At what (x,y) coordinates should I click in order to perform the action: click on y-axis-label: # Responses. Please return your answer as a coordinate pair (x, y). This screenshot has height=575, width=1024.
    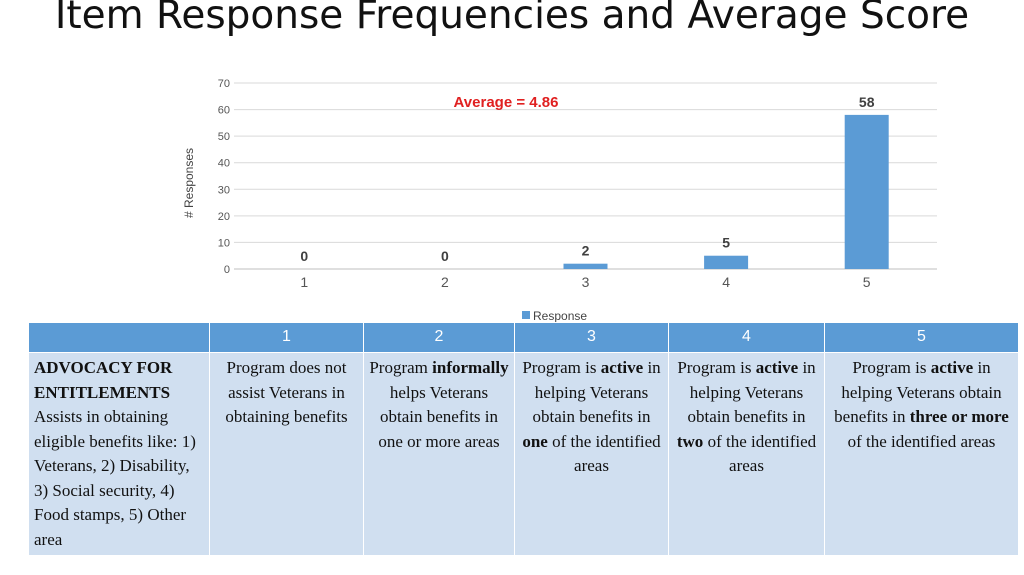
    Looking at the image, I should click on (189, 183).